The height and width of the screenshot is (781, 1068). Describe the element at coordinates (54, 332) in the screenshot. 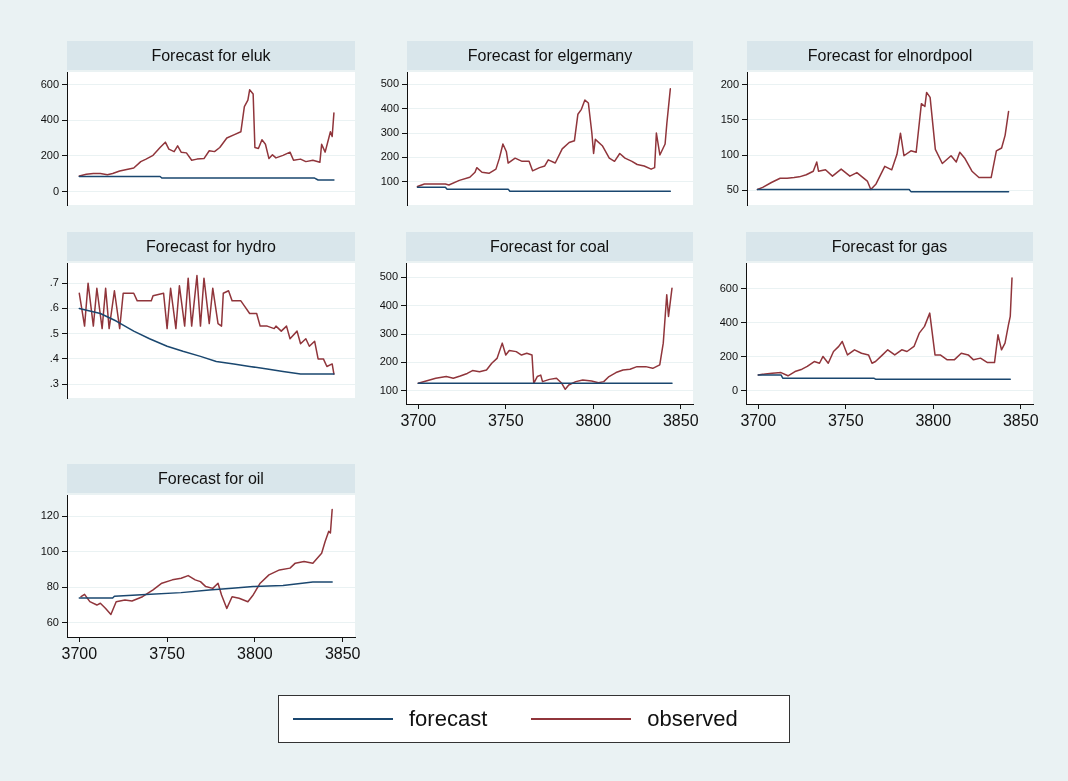

I see `y-tick-label: .5` at that location.